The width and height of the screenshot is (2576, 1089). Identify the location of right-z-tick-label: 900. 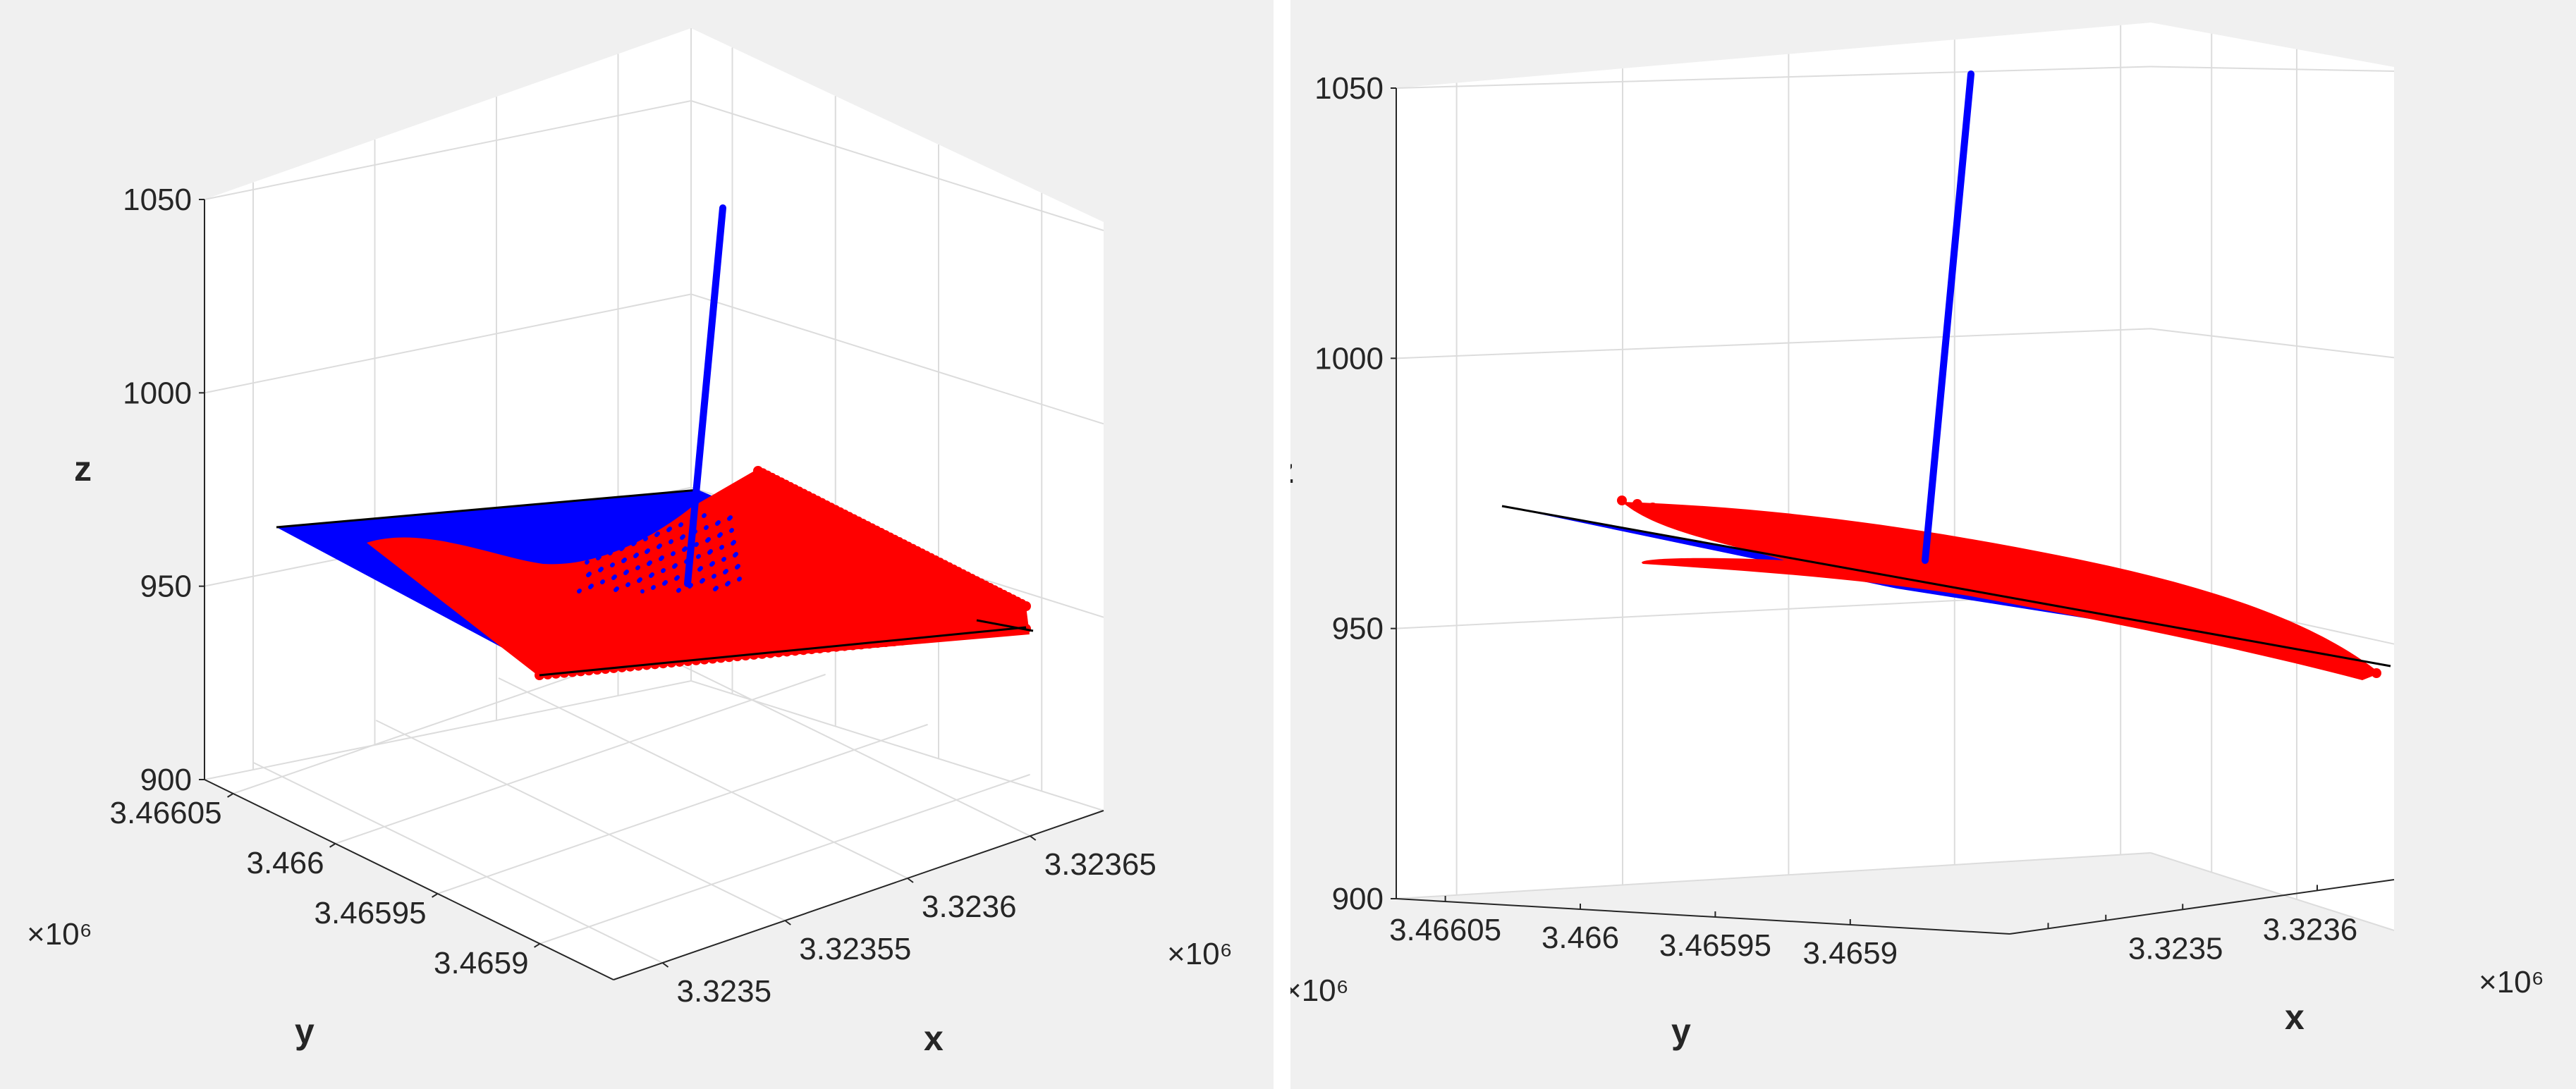
(1358, 899).